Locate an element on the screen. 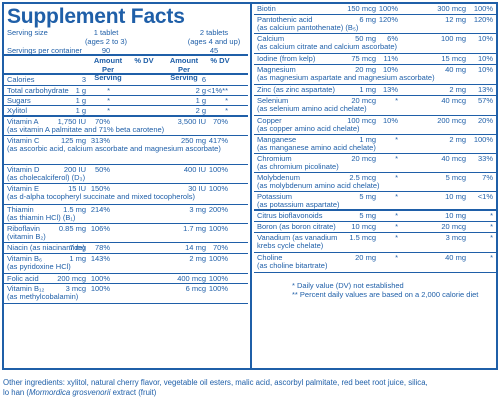 The height and width of the screenshot is (417, 500). nutrient-name: Boron (as boron citrate) is located at coordinates (296, 226).